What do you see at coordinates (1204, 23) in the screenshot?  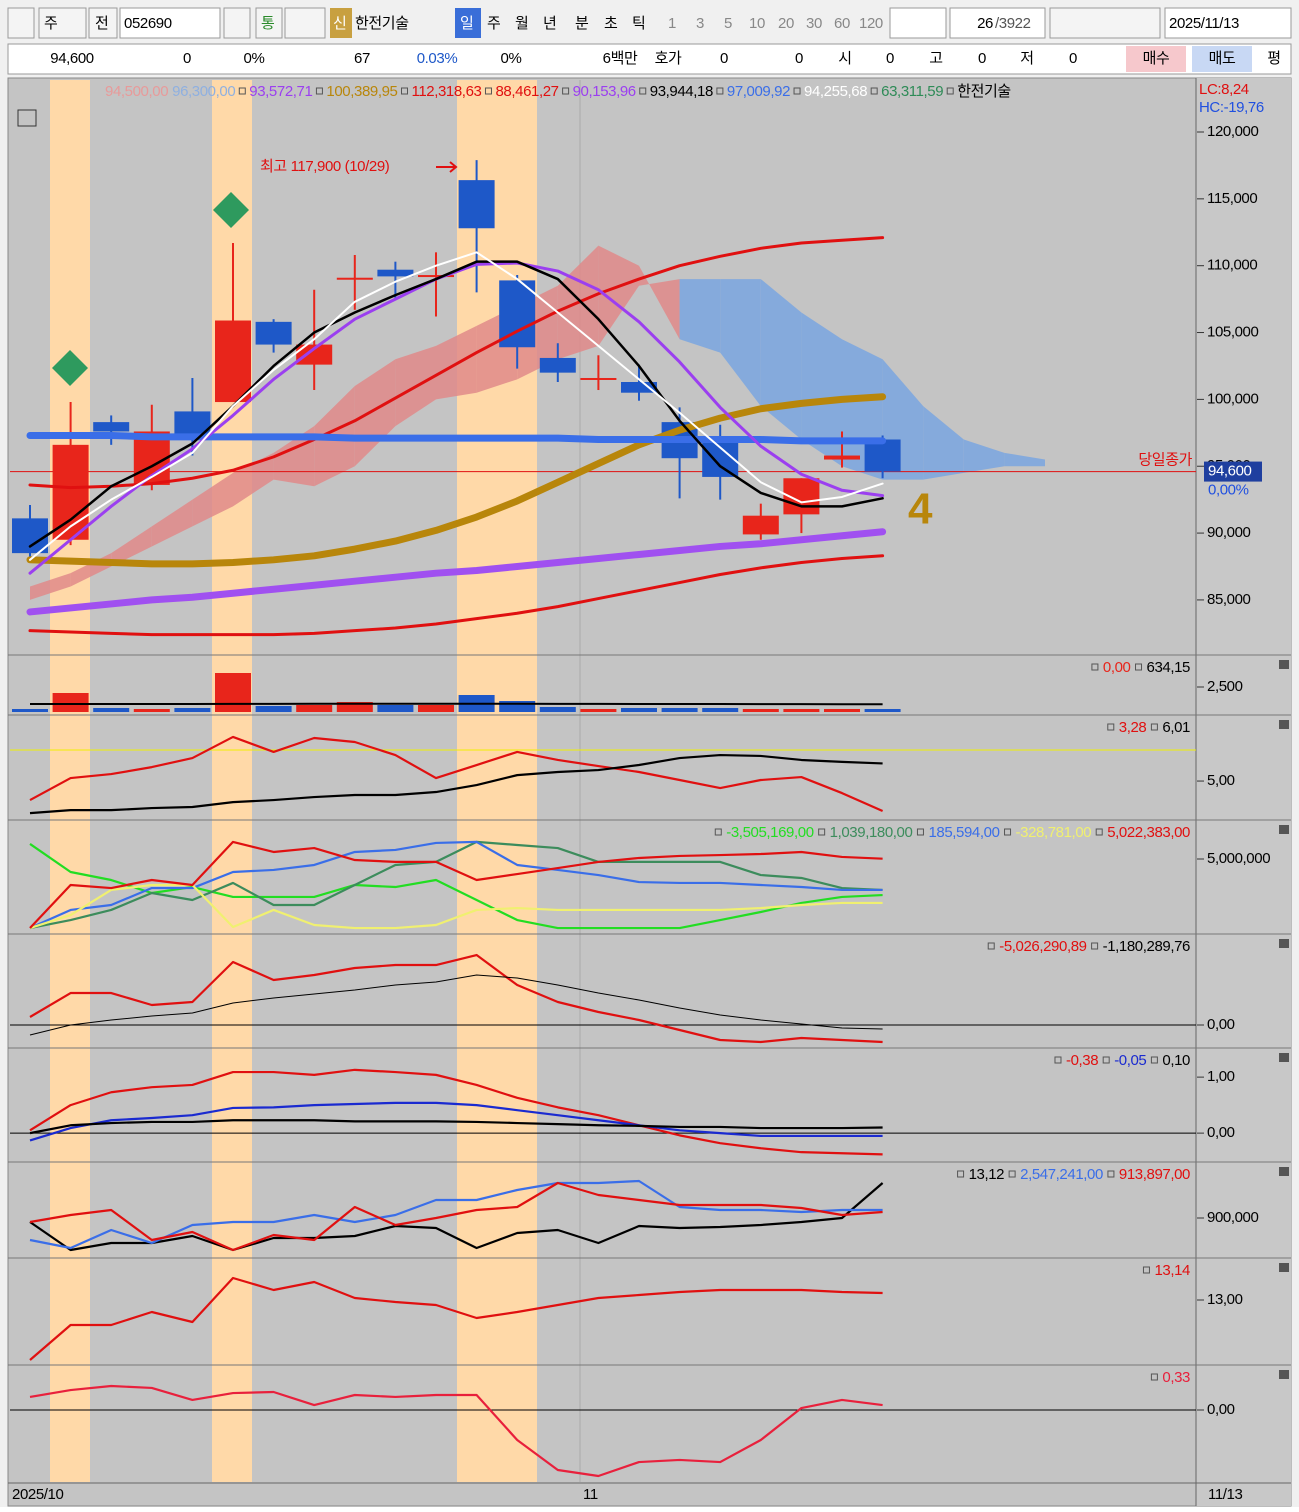 I see `date: 2025/11/13` at bounding box center [1204, 23].